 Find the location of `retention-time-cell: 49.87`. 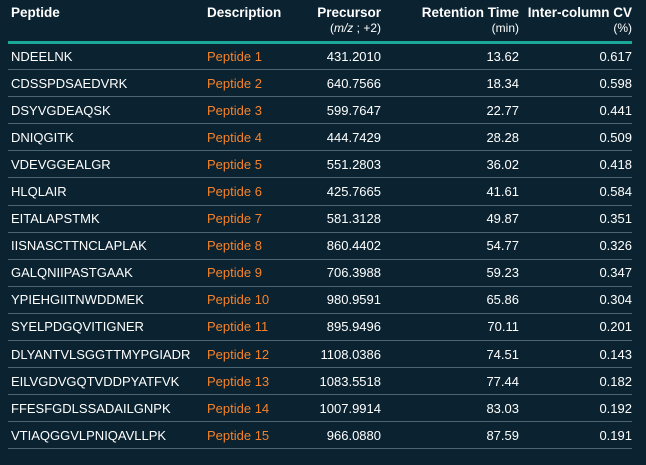

retention-time-cell: 49.87 is located at coordinates (450, 219).